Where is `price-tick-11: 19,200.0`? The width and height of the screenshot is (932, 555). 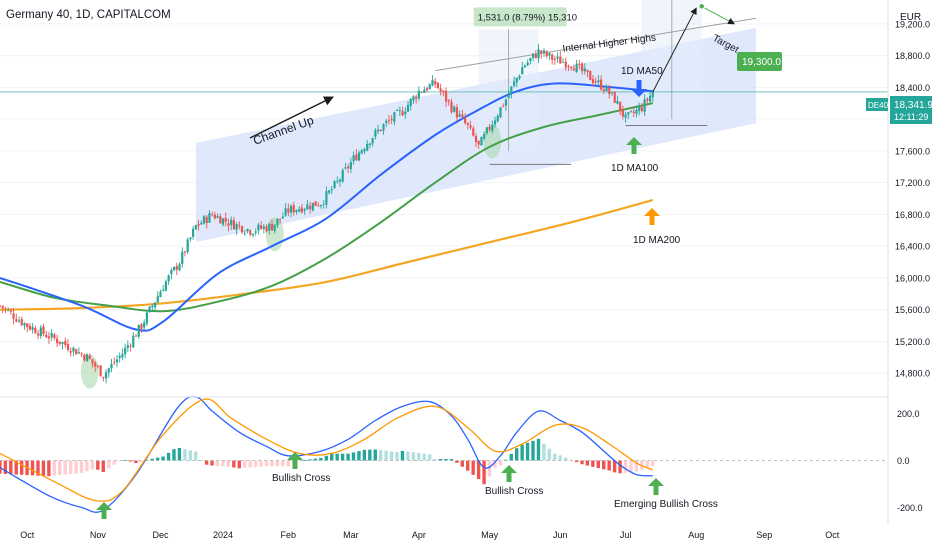
price-tick-11: 19,200.0 is located at coordinates (912, 24).